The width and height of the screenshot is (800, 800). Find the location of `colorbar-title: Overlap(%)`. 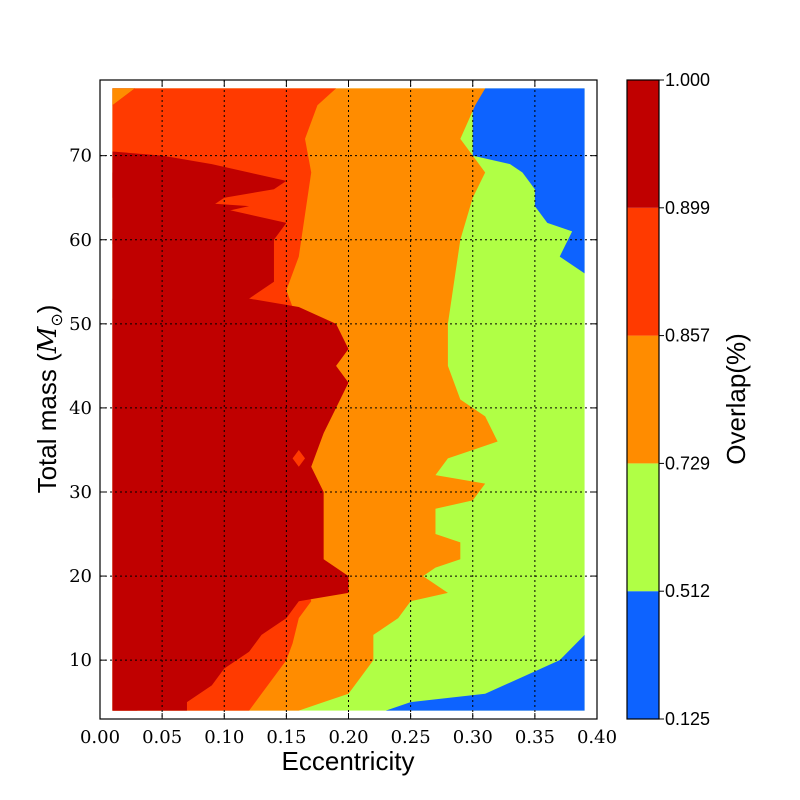

colorbar-title: Overlap(%) is located at coordinates (736, 398).